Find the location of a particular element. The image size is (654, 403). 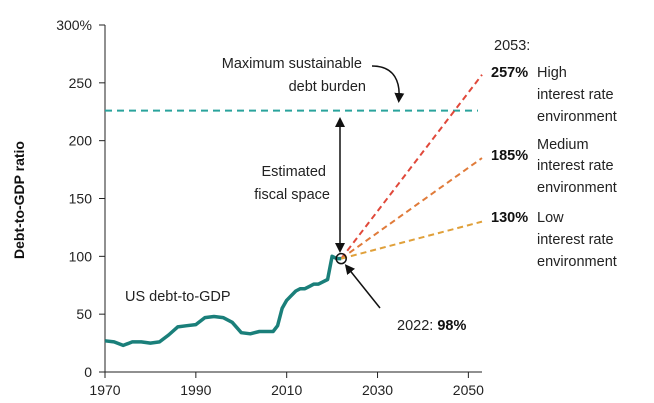

x-tick-label: 1970 is located at coordinates (104, 390).